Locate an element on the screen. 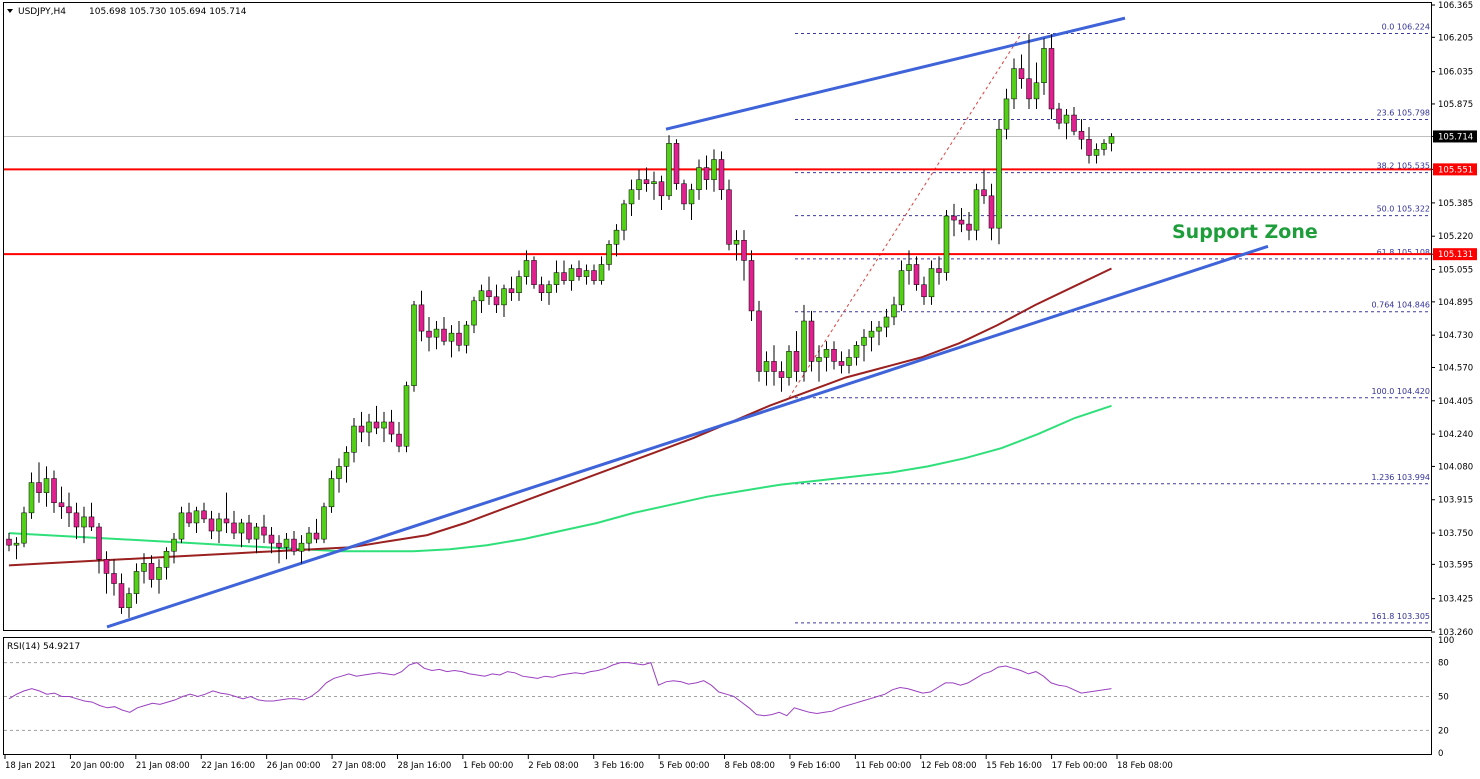 This screenshot has width=1480, height=779. price-tick-label: 104.570 is located at coordinates (1455, 368).